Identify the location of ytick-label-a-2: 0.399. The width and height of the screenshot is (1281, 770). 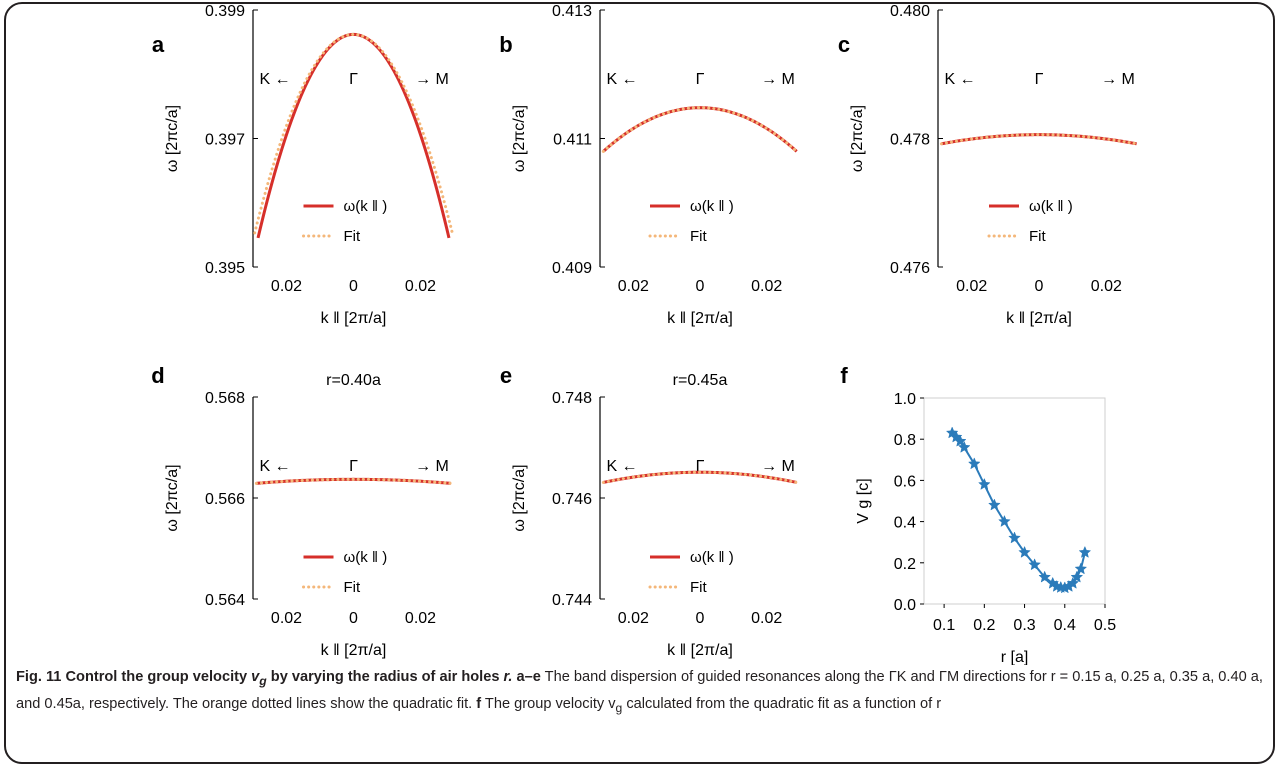
(225, 11).